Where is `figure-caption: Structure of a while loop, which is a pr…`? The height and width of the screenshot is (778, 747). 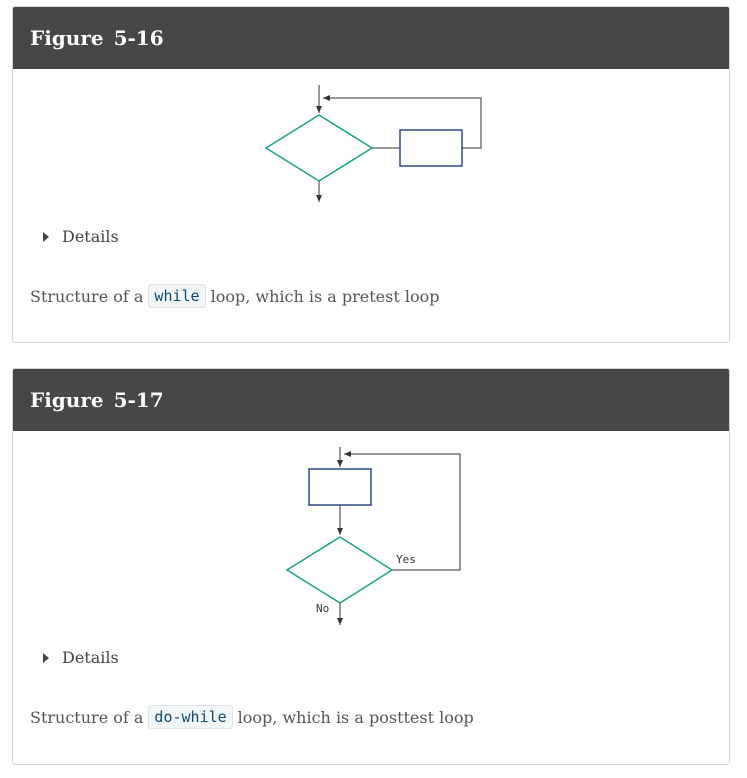
figure-caption: Structure of a while loop, which is a pr… is located at coordinates (235, 296).